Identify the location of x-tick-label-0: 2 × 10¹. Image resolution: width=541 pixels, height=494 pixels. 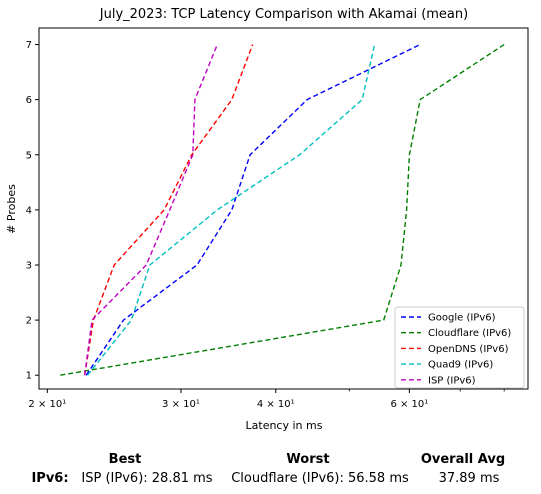
(47, 404).